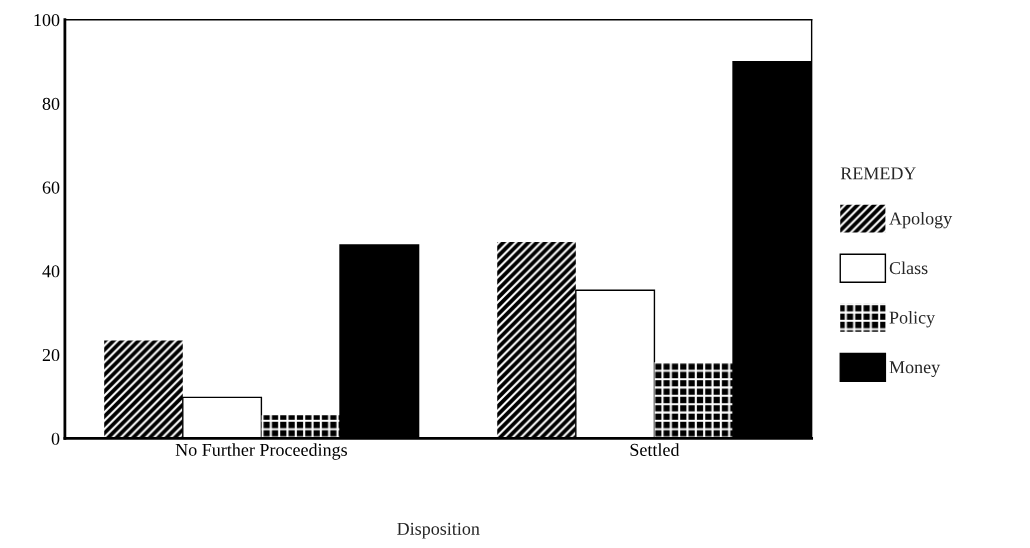  Describe the element at coordinates (908, 268) in the screenshot. I see `legend-label: Class` at that location.